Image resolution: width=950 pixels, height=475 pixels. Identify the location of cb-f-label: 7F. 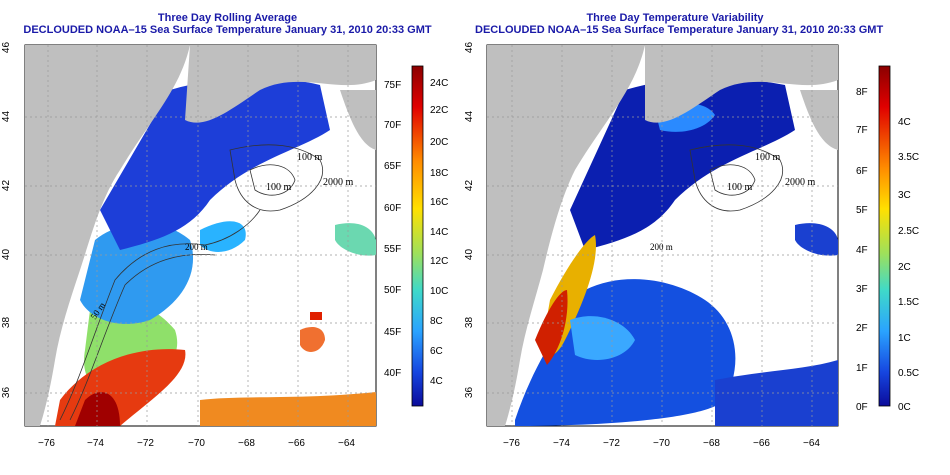
(862, 130).